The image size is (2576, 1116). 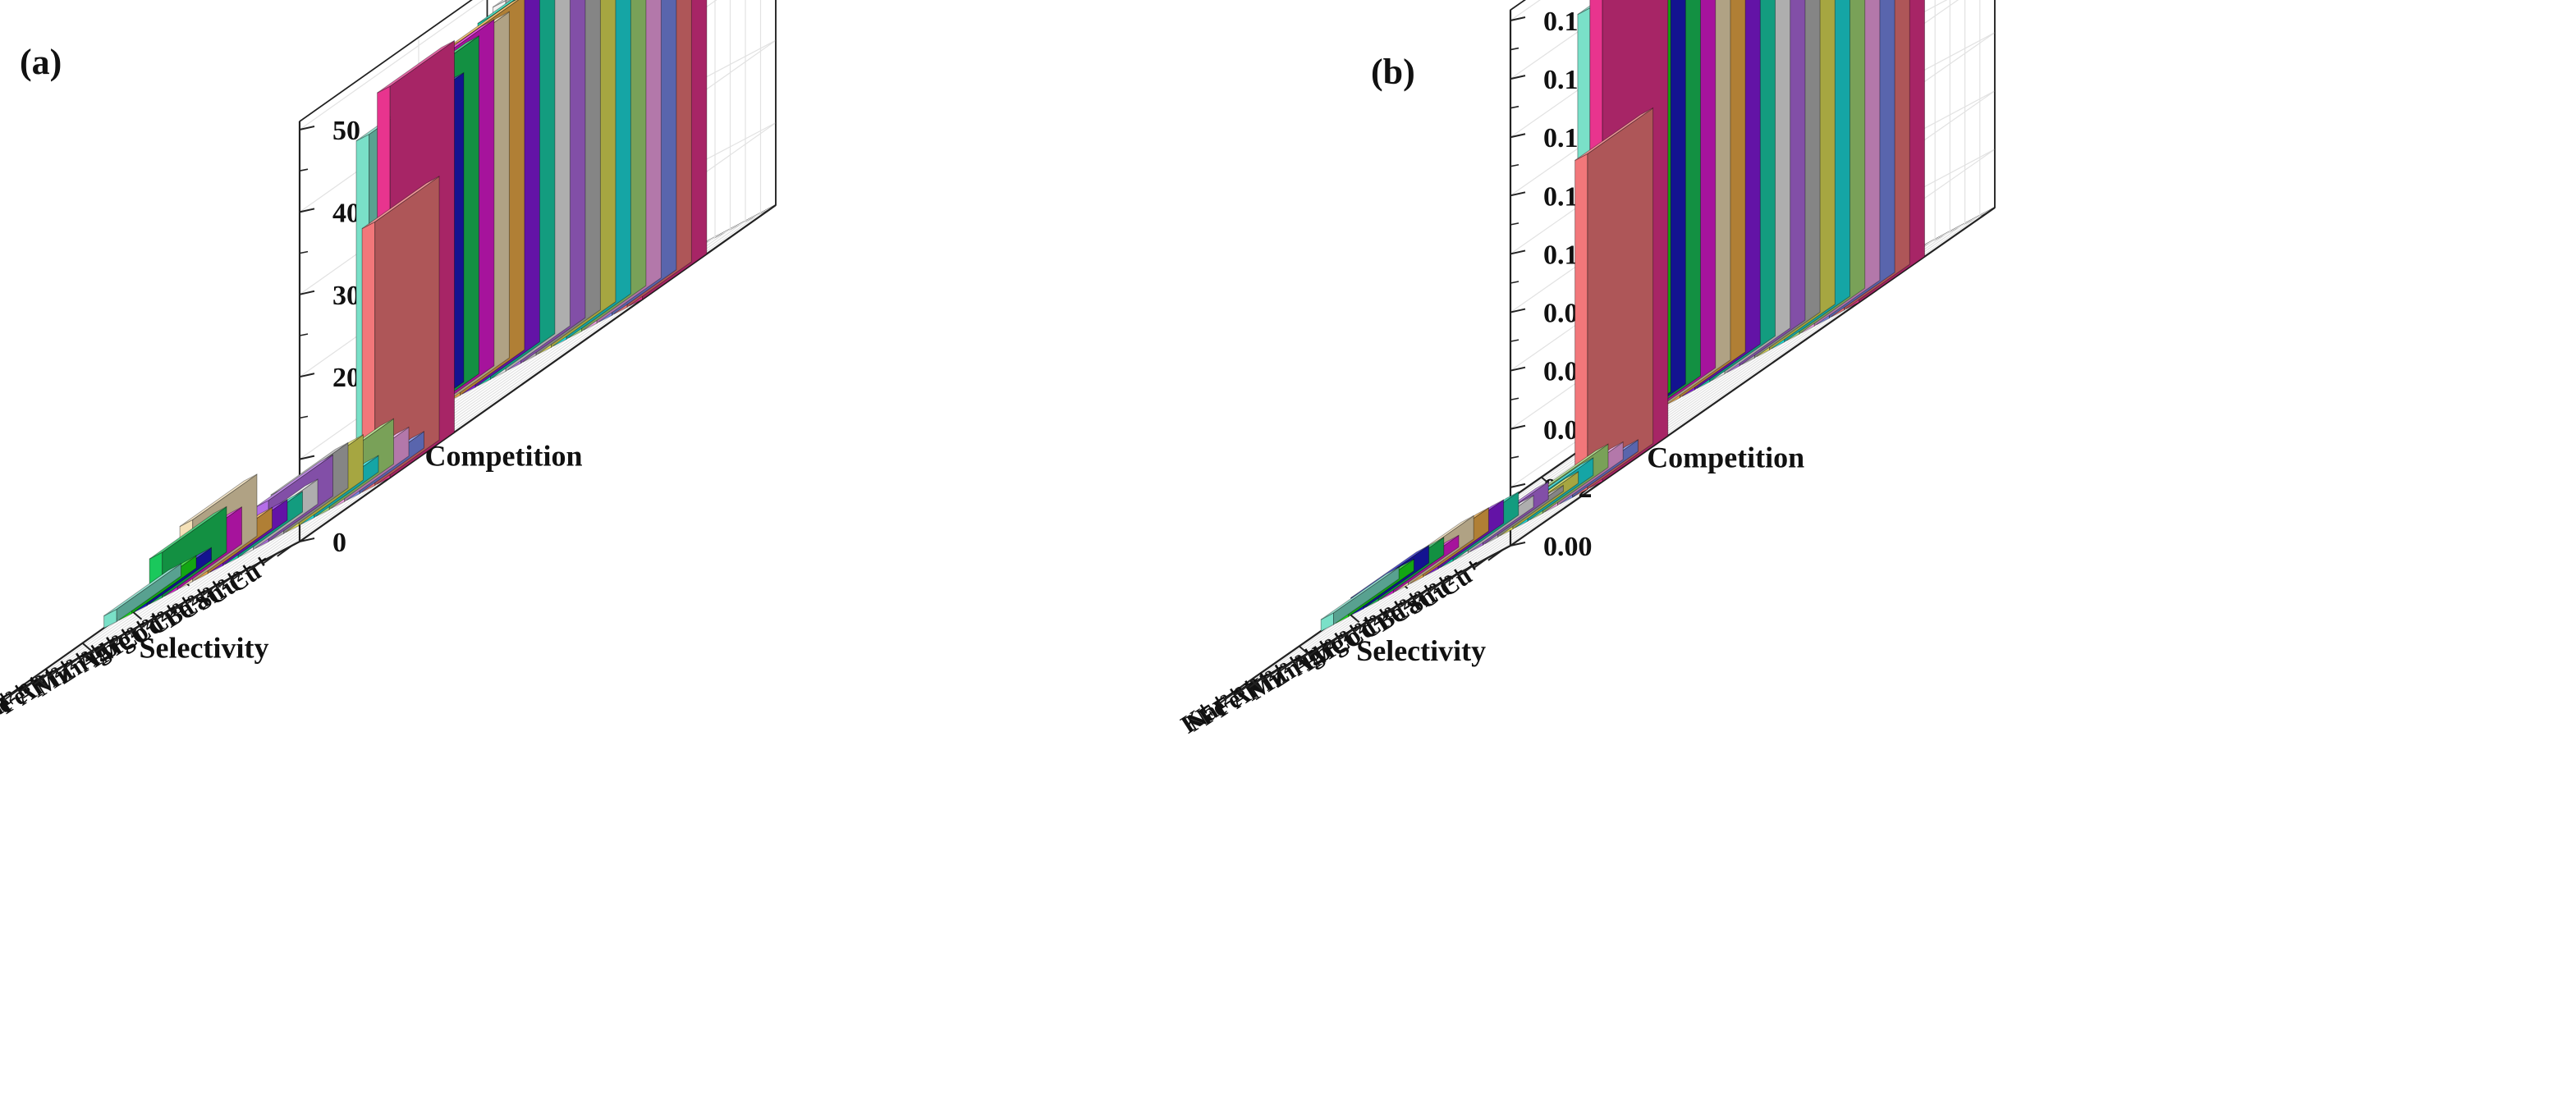 I want to click on box-edge, so click(x=386, y=61).